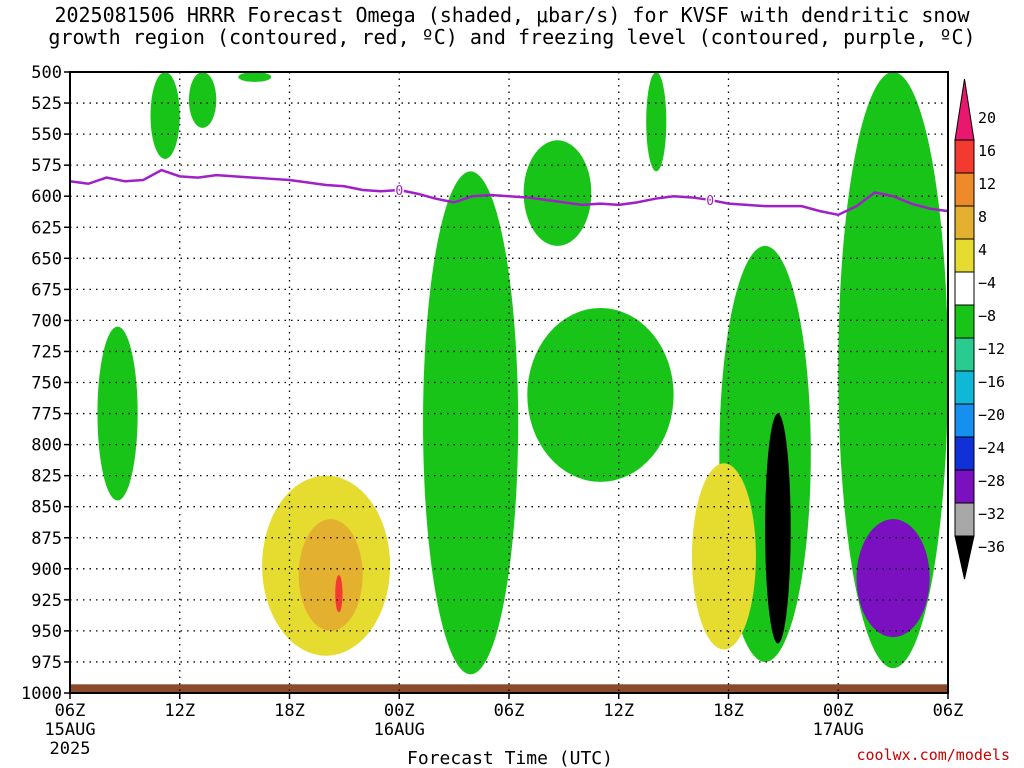  Describe the element at coordinates (46, 259) in the screenshot. I see `y-tick-label: 650` at that location.